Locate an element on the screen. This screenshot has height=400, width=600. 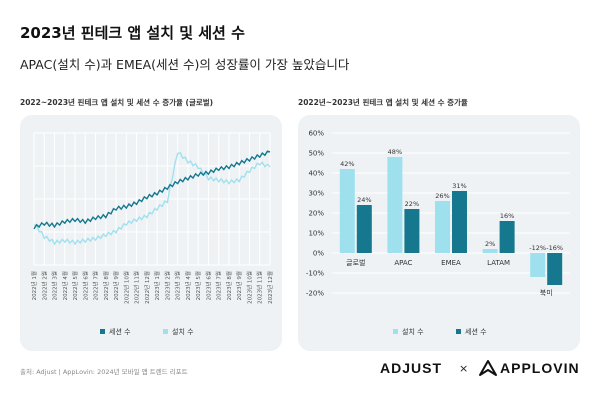
data-label-installs: 2% is located at coordinates (490, 244).